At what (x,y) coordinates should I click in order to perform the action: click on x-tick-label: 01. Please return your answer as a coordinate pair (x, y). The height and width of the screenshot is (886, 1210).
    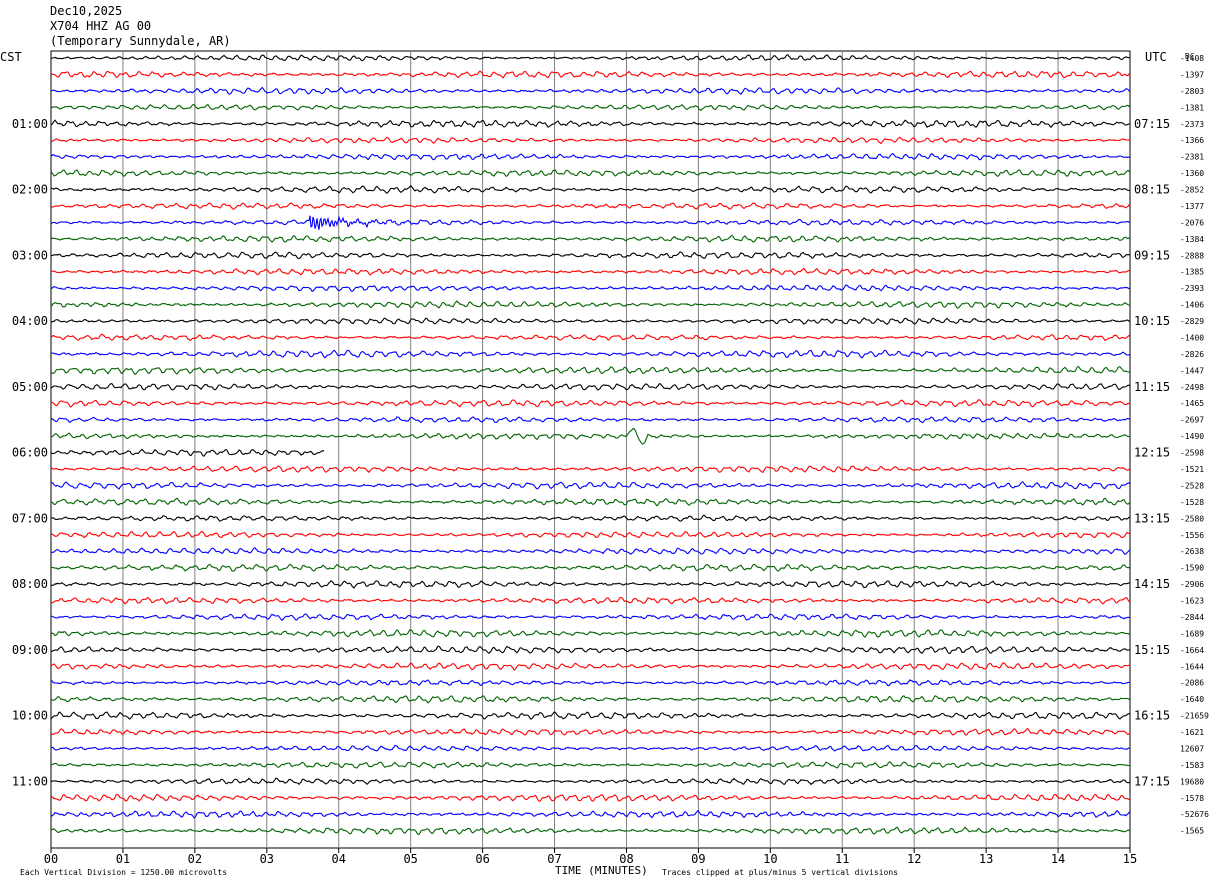
    Looking at the image, I should click on (123, 859).